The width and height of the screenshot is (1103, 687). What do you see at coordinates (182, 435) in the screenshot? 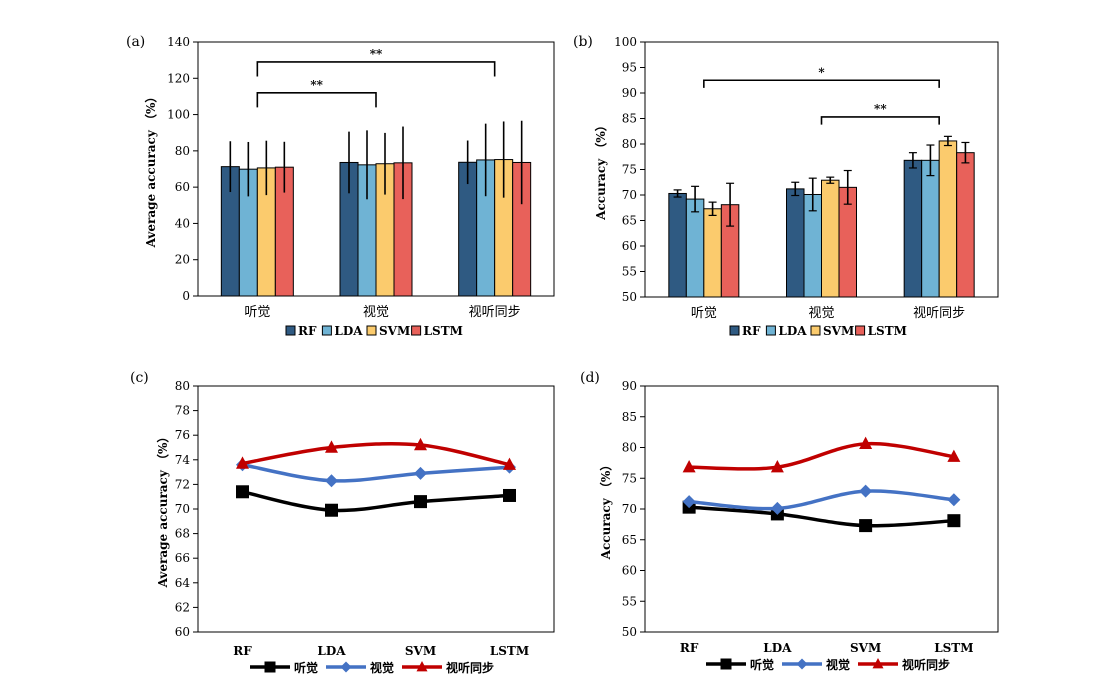
I see `y-tick-label: 76` at bounding box center [182, 435].